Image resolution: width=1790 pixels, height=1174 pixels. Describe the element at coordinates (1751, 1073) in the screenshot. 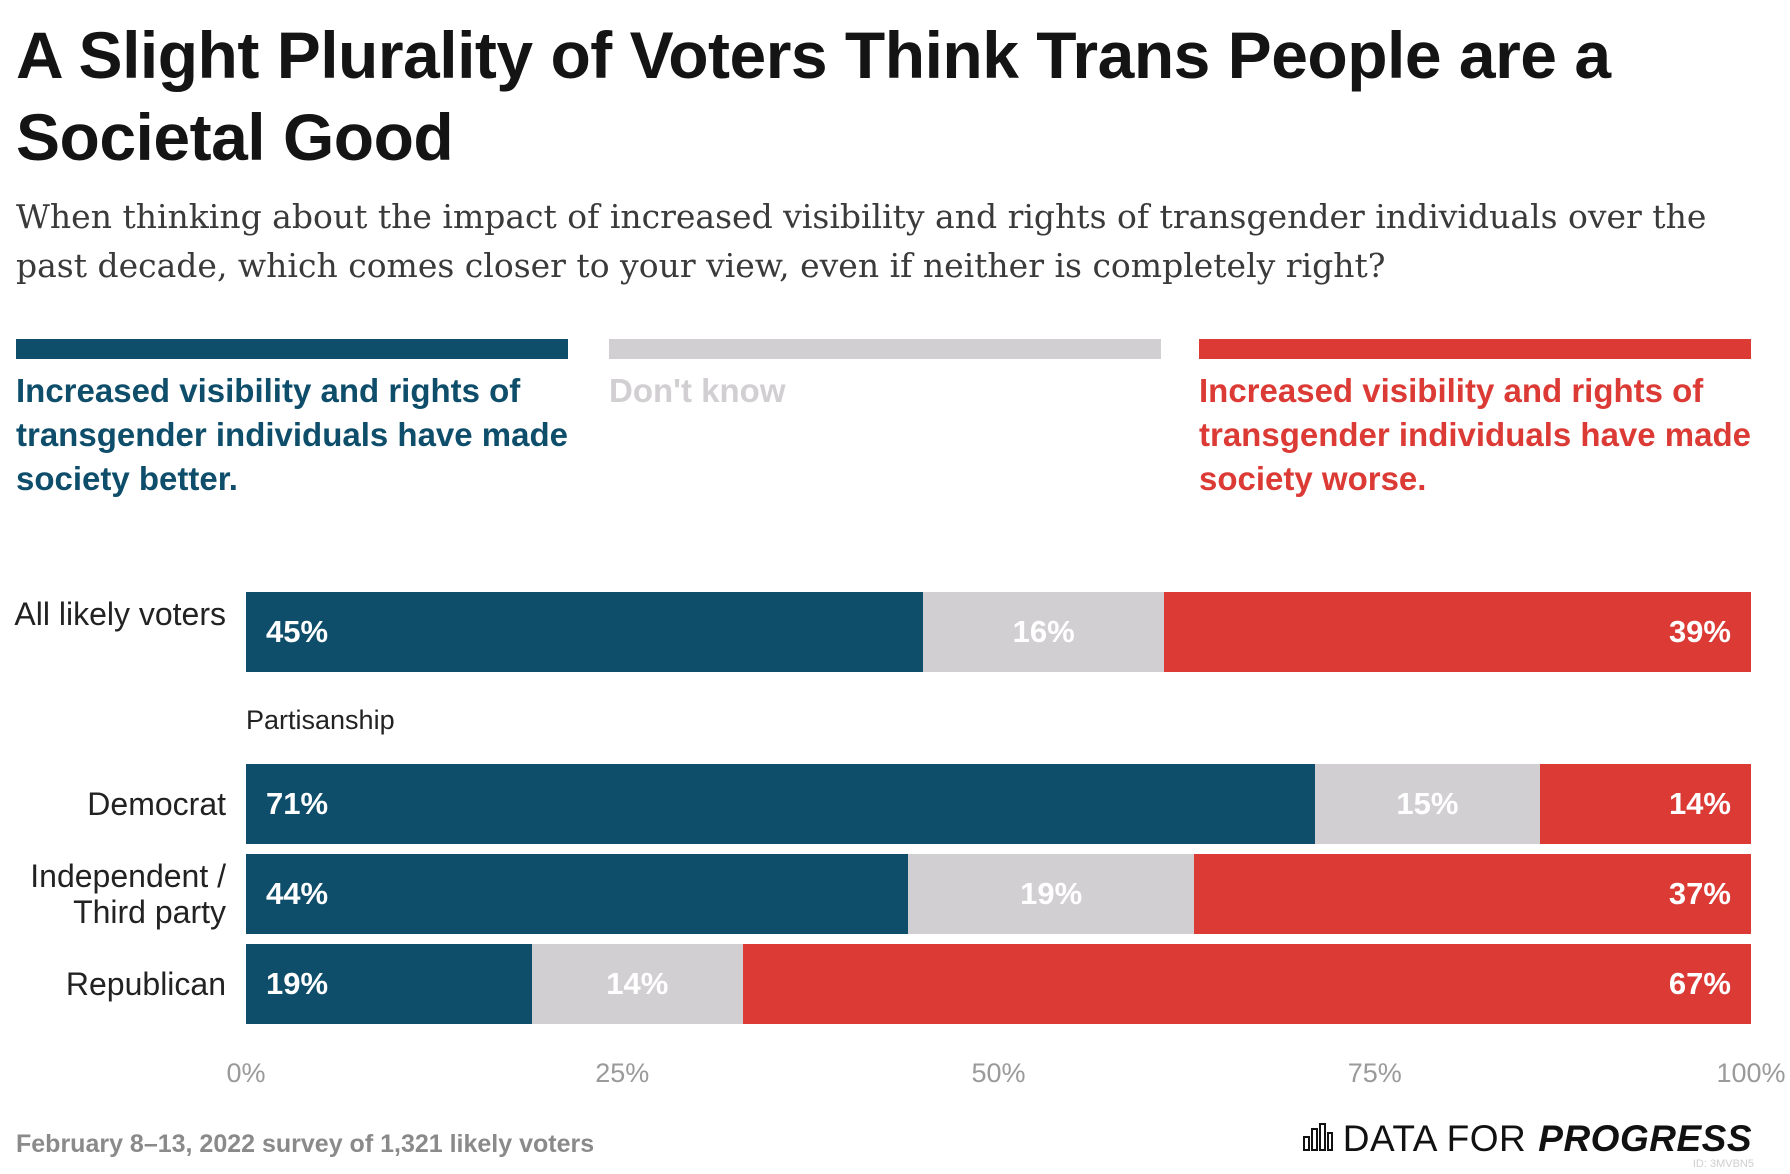

I see `x-tick-label: 100%` at that location.